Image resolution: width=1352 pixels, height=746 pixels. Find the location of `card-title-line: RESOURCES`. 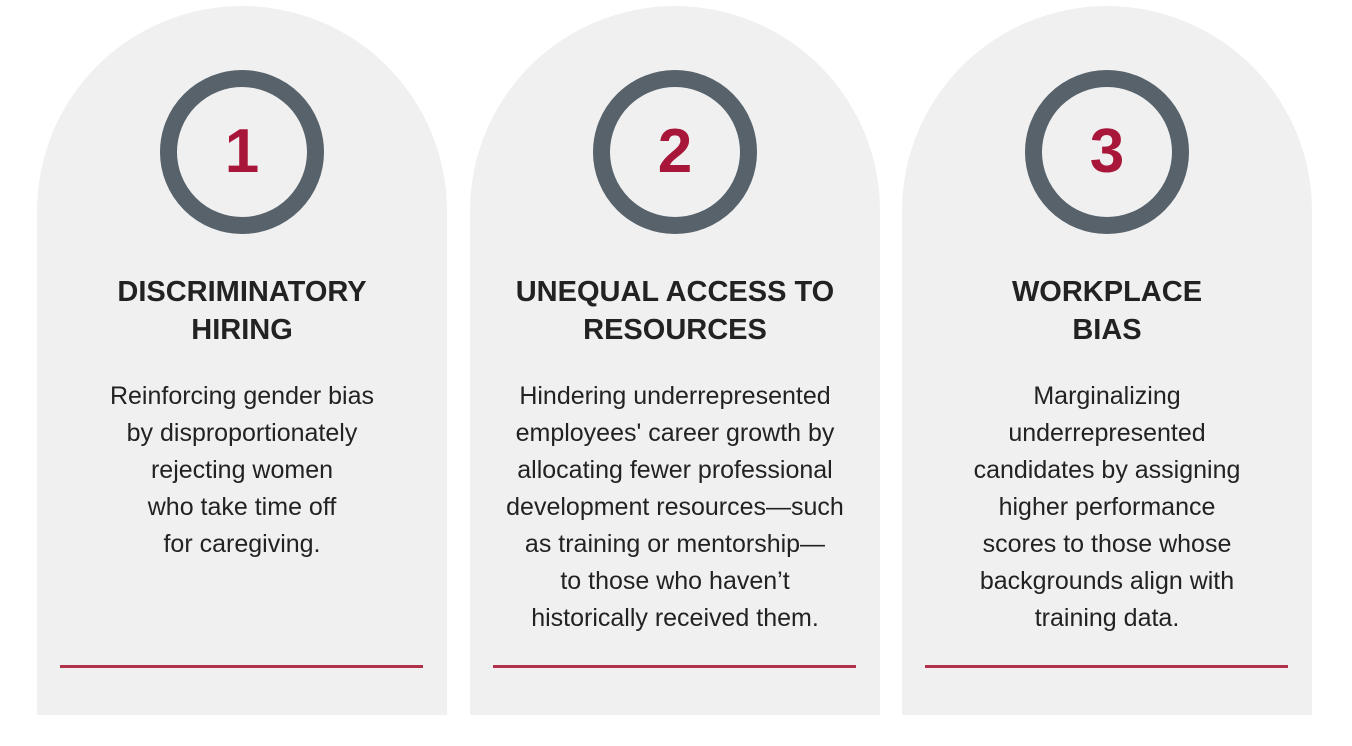

card-title-line: RESOURCES is located at coordinates (675, 330).